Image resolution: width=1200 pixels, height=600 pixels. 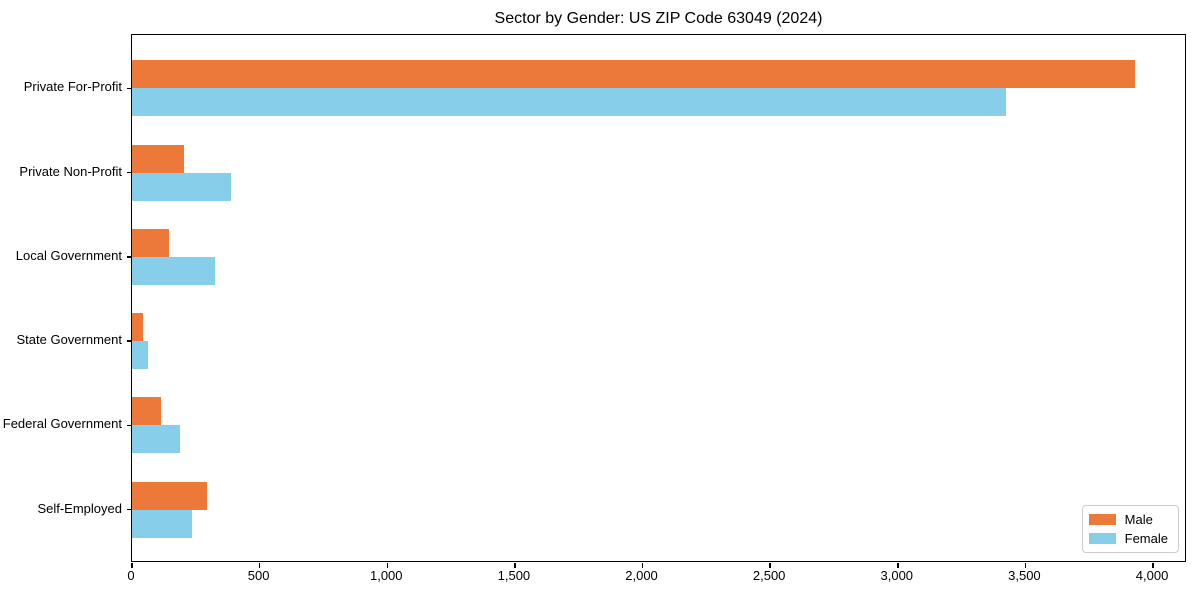 What do you see at coordinates (182, 186) in the screenshot?
I see `bar-female-private-non-profit` at bounding box center [182, 186].